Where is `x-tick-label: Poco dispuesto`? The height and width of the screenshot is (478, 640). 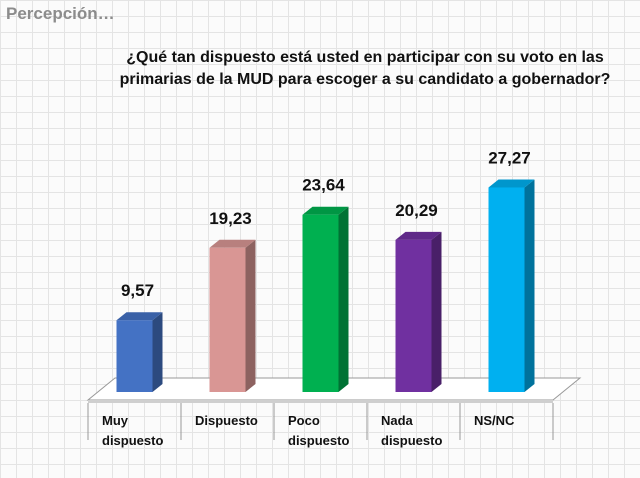
x-tick-label: Poco dispuesto is located at coordinates (319, 430).